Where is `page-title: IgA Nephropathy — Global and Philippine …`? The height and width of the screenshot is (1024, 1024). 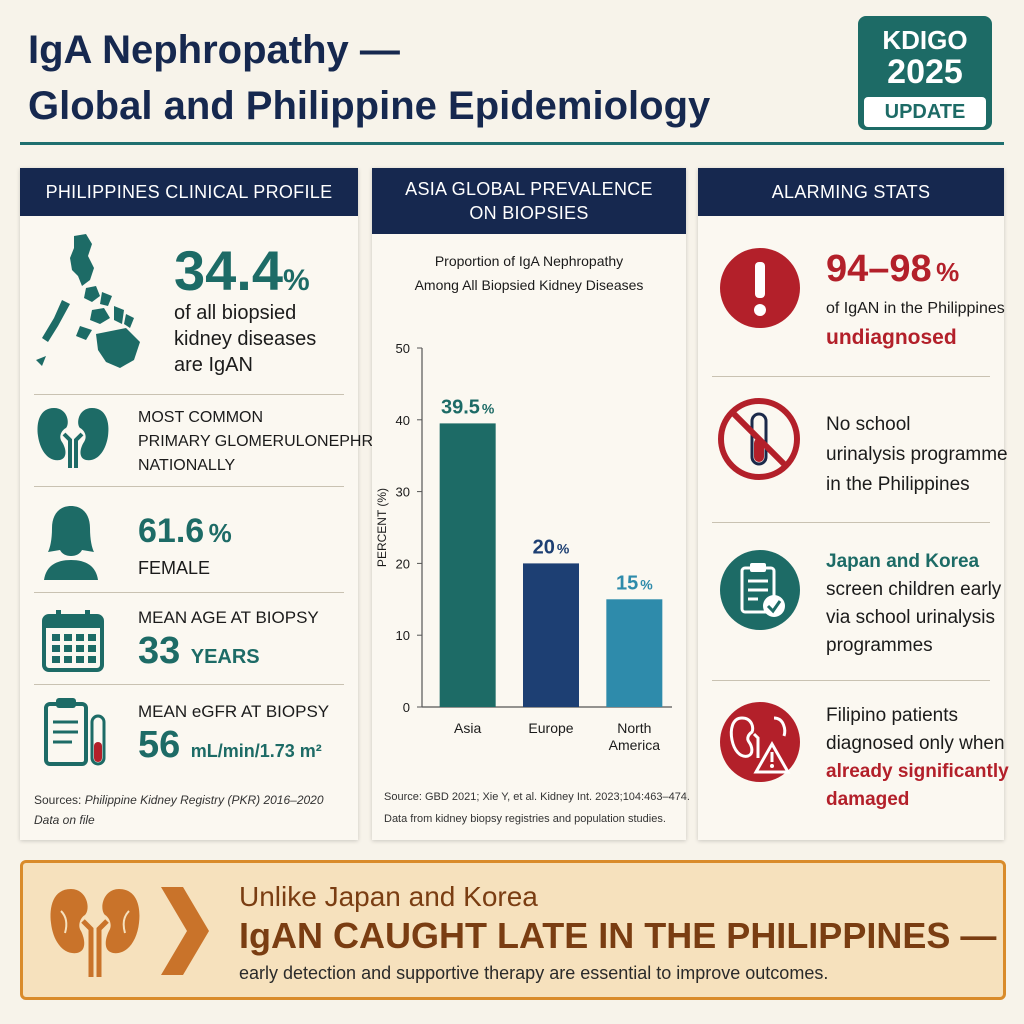 page-title: IgA Nephropathy — Global and Philippine … is located at coordinates (428, 78).